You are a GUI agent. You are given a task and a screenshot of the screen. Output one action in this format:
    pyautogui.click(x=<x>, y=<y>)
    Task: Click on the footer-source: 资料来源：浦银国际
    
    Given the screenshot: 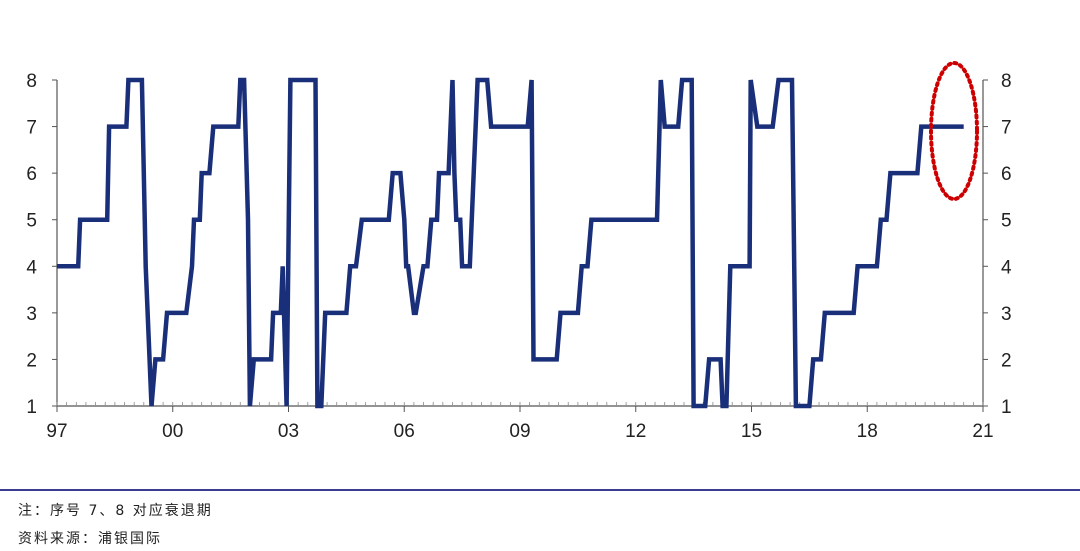 What is the action you would take?
    pyautogui.click(x=90, y=539)
    